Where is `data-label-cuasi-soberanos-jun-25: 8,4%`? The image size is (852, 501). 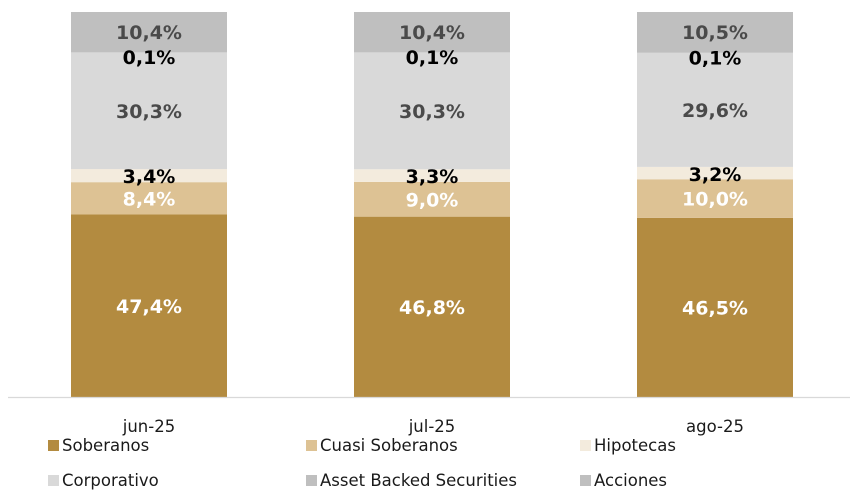
data-label-cuasi-soberanos-jun-25: 8,4% is located at coordinates (149, 199).